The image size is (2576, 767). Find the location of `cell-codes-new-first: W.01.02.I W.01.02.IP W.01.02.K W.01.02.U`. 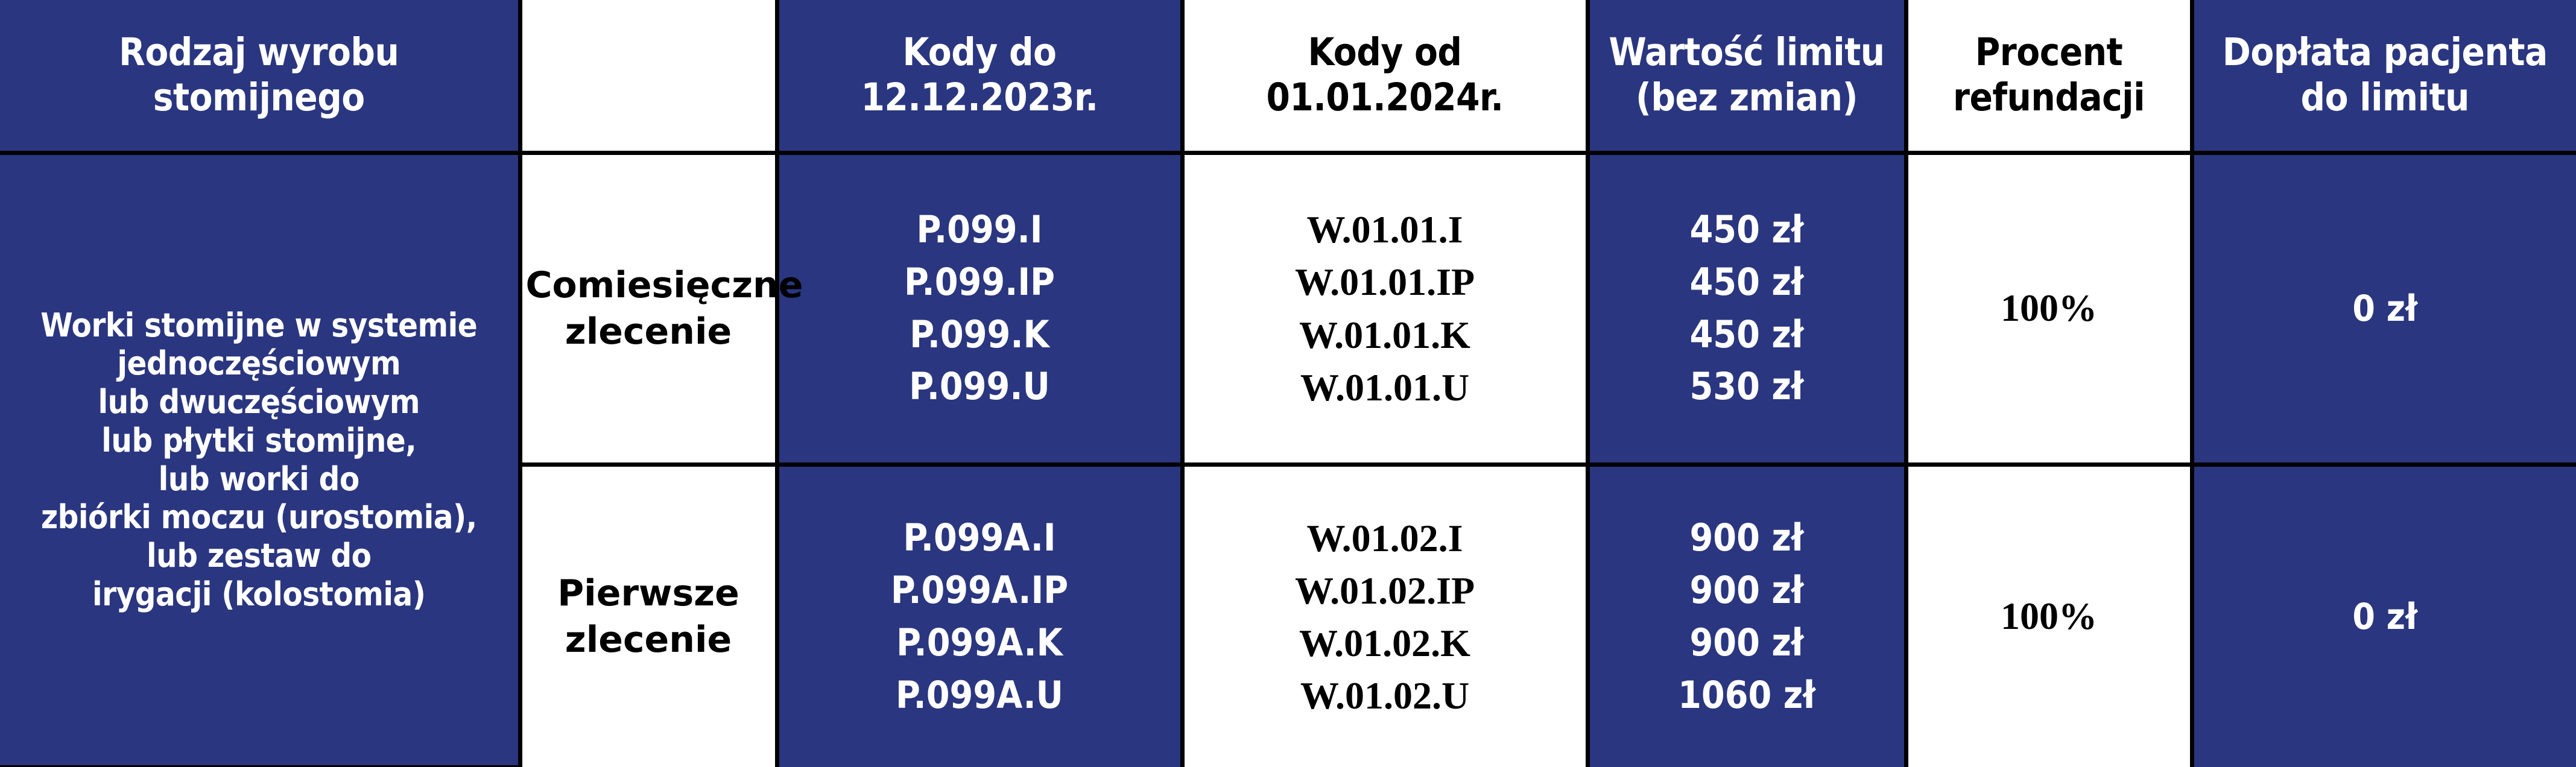

cell-codes-new-first: W.01.02.I W.01.02.IP W.01.02.K W.01.02.U is located at coordinates (1385, 615).